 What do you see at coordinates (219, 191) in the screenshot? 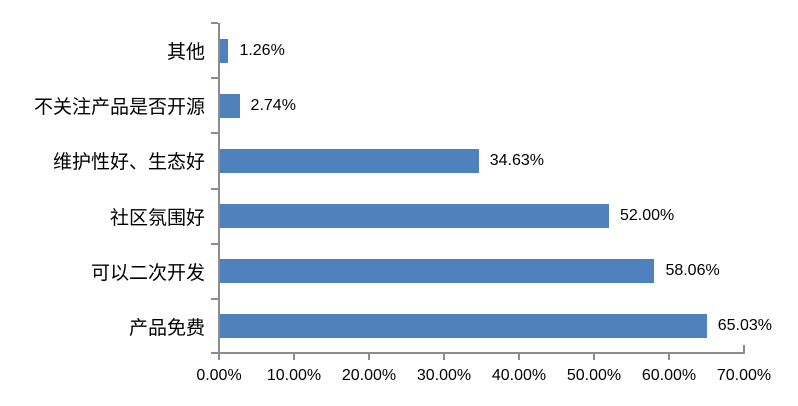
I see `y-axis-line` at bounding box center [219, 191].